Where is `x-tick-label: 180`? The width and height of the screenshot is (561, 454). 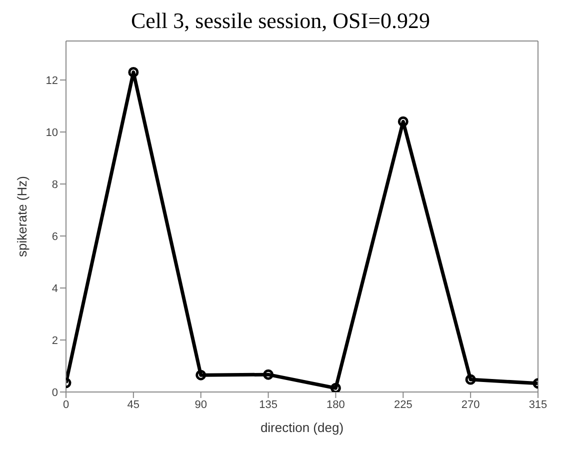 x-tick-label: 180 is located at coordinates (335, 404).